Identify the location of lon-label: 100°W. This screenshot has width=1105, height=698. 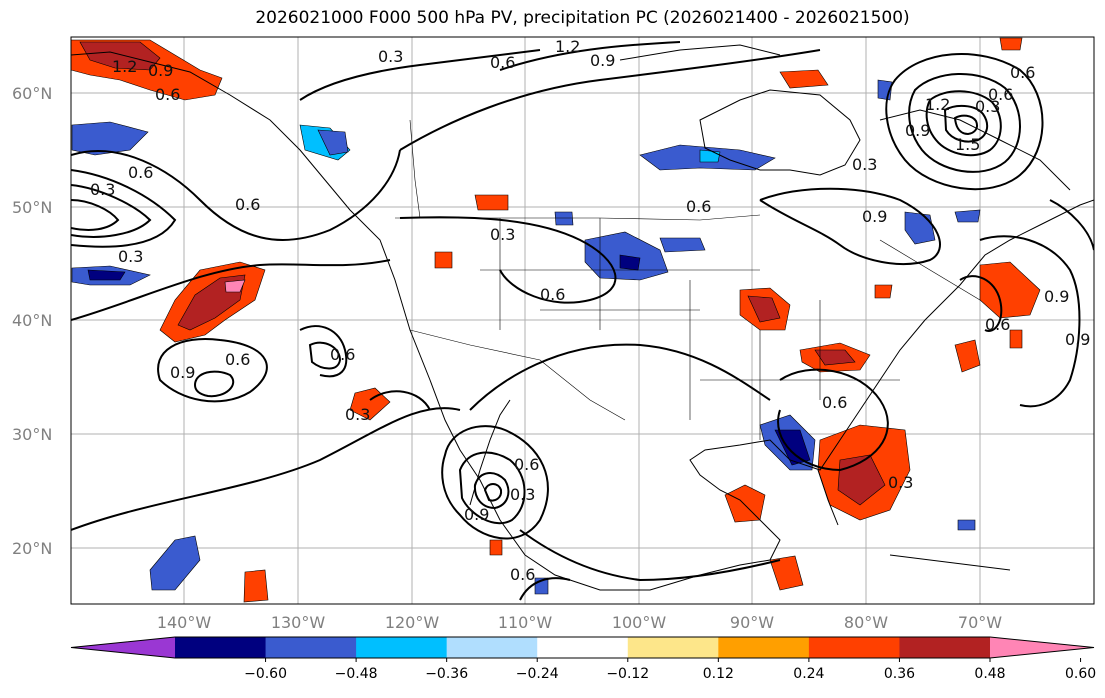
(639, 622).